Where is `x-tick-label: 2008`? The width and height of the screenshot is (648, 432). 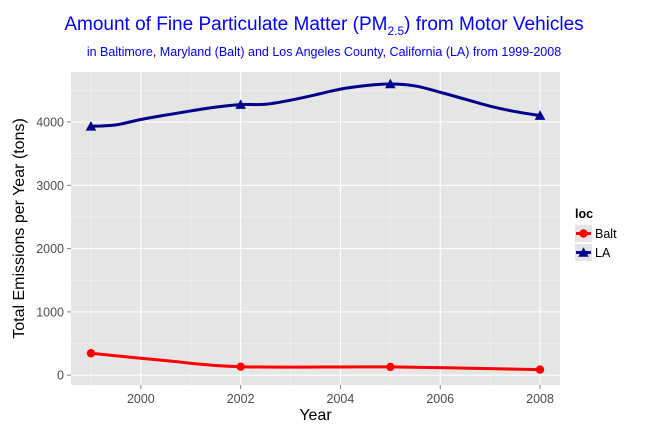 x-tick-label: 2008 is located at coordinates (540, 399).